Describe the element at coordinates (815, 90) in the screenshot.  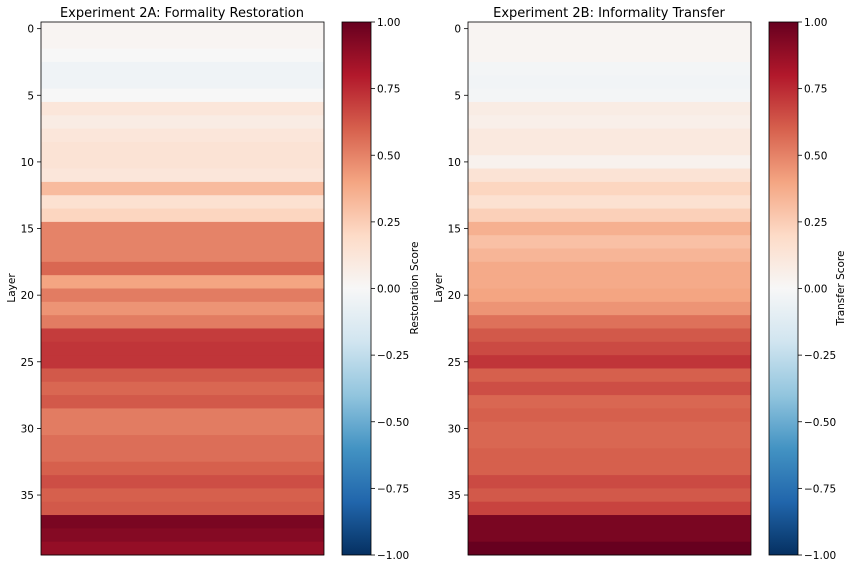
I see `colorbar-tick-label: 0.75` at that location.